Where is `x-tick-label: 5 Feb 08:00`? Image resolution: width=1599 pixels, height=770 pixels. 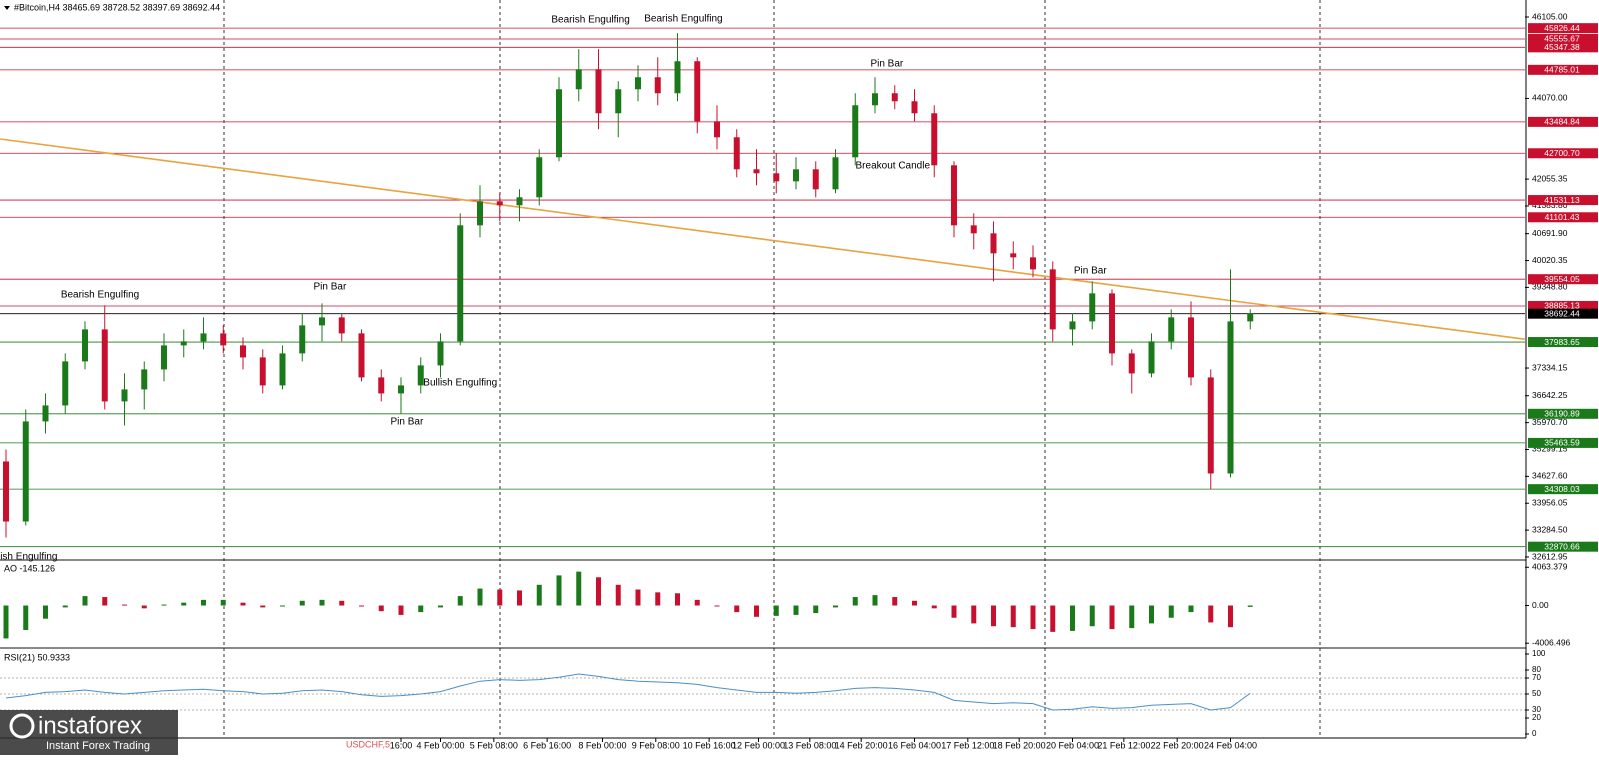
x-tick-label: 5 Feb 08:00 is located at coordinates (494, 745).